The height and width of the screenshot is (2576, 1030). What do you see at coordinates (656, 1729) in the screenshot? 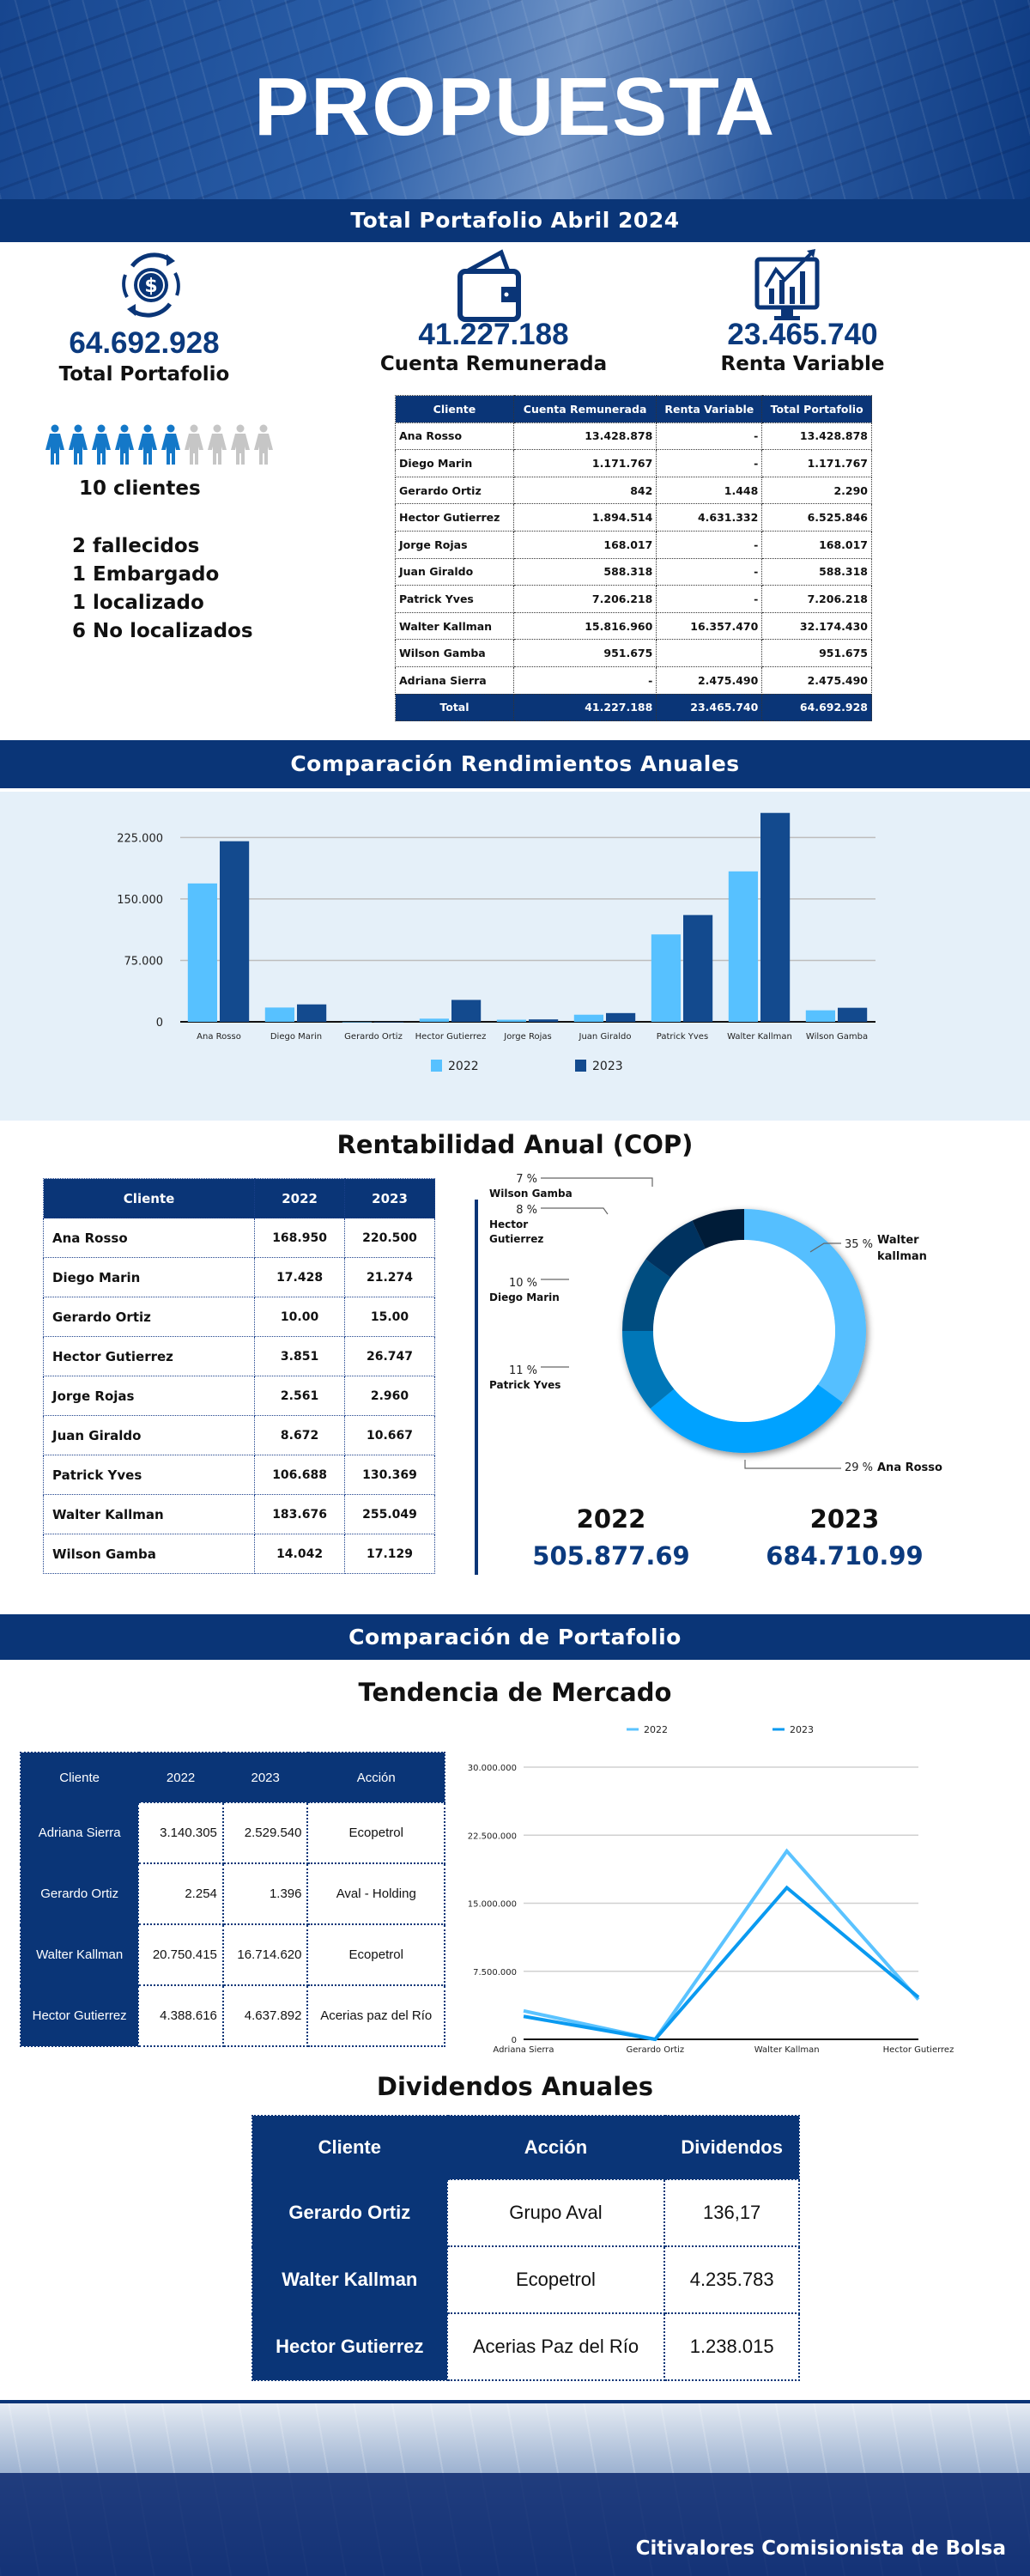
I see `legend-label: 2022` at bounding box center [656, 1729].